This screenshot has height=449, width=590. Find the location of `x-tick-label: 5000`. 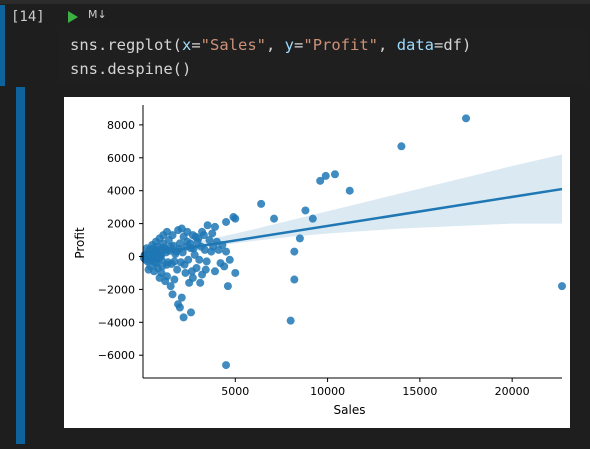

x-tick-label: 5000 is located at coordinates (235, 391).